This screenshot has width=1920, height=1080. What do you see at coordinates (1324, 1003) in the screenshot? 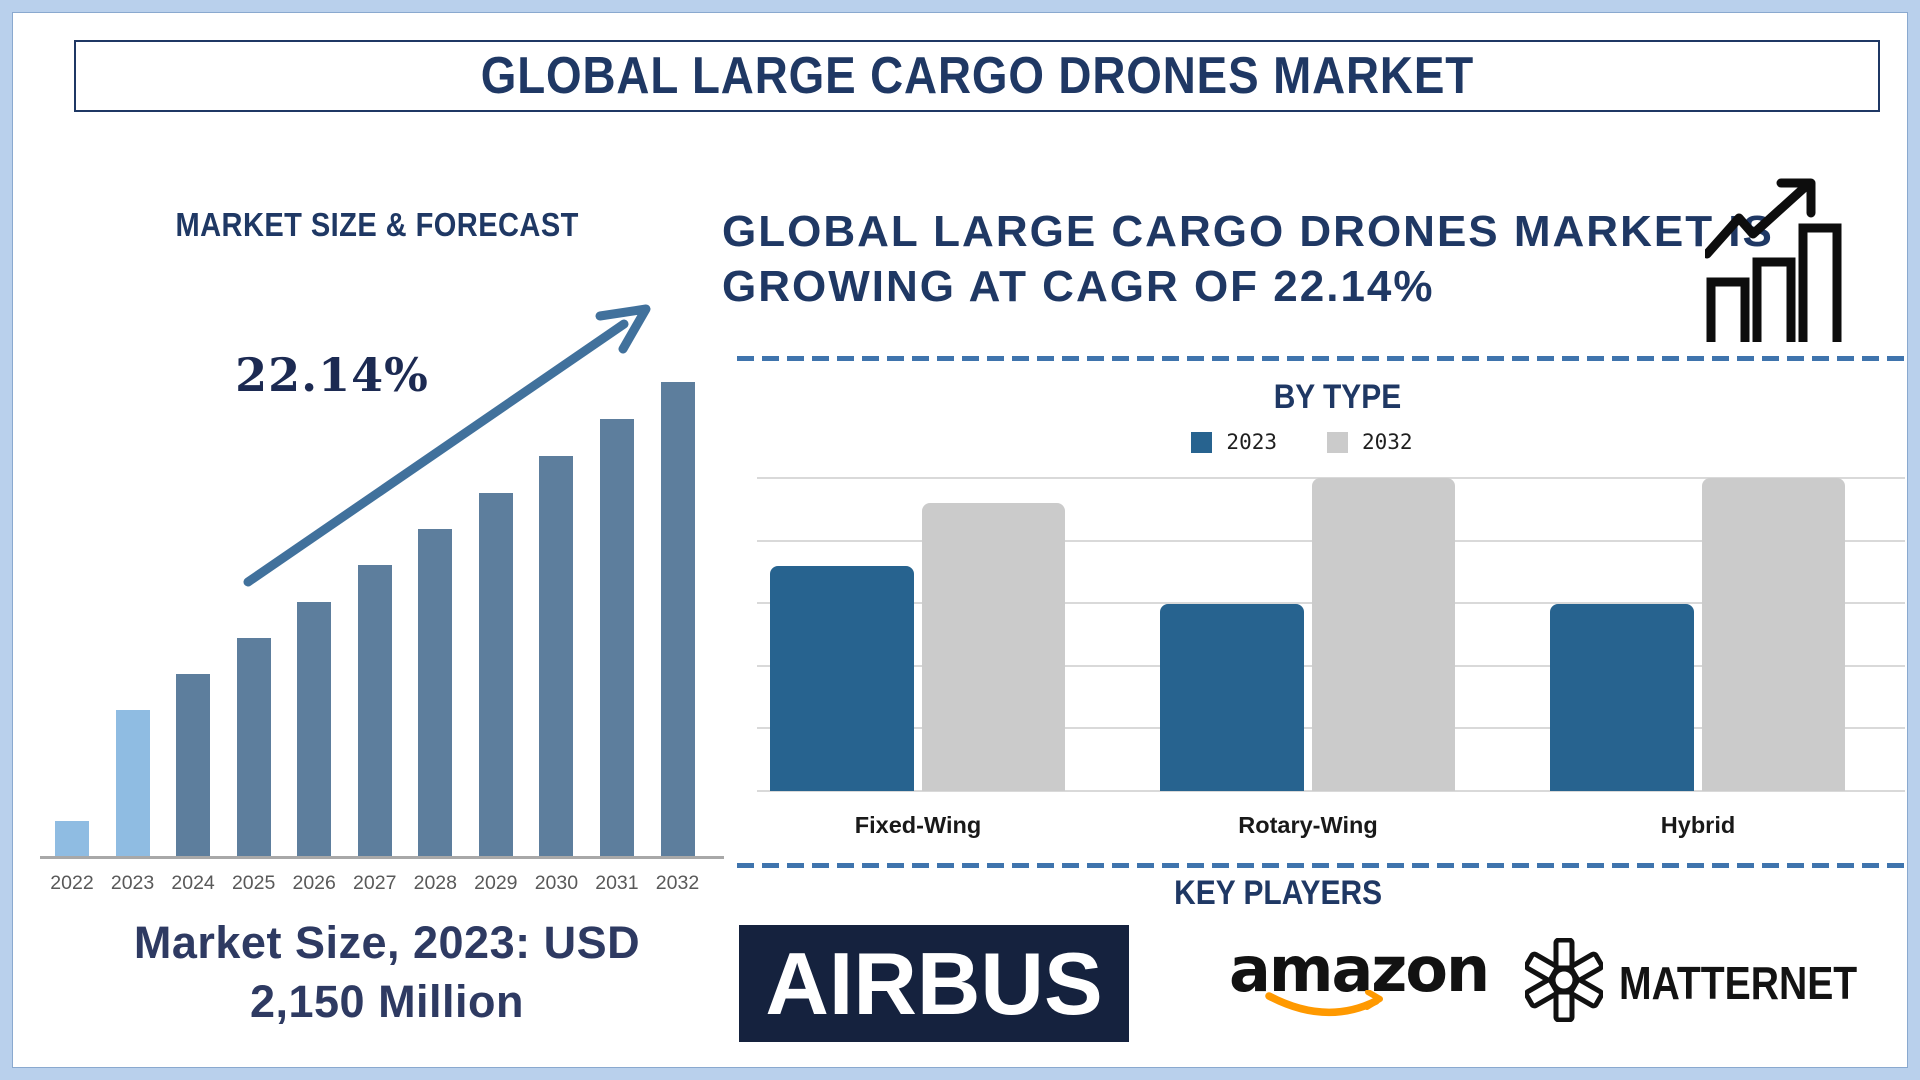
I see `amazon-smile-icon` at bounding box center [1324, 1003].